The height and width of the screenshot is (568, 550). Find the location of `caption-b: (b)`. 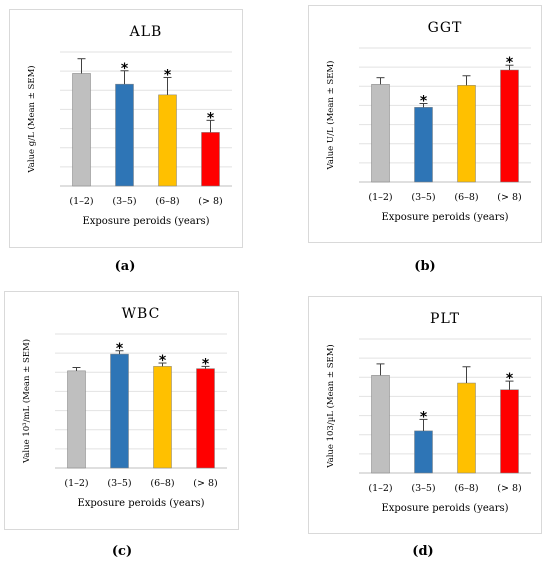

caption-b: (b) is located at coordinates (425, 266).